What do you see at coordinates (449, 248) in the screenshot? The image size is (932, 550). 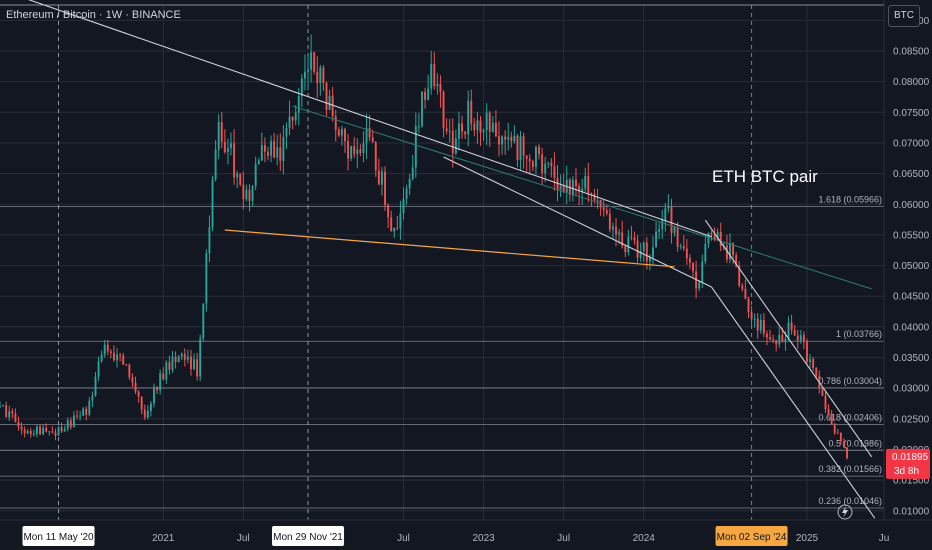 I see `trendline-support` at bounding box center [449, 248].